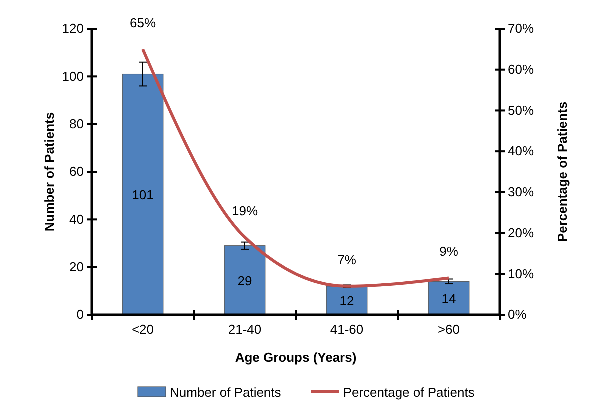 This screenshot has height=416, width=590. I want to click on data-label: 12, so click(347, 301).